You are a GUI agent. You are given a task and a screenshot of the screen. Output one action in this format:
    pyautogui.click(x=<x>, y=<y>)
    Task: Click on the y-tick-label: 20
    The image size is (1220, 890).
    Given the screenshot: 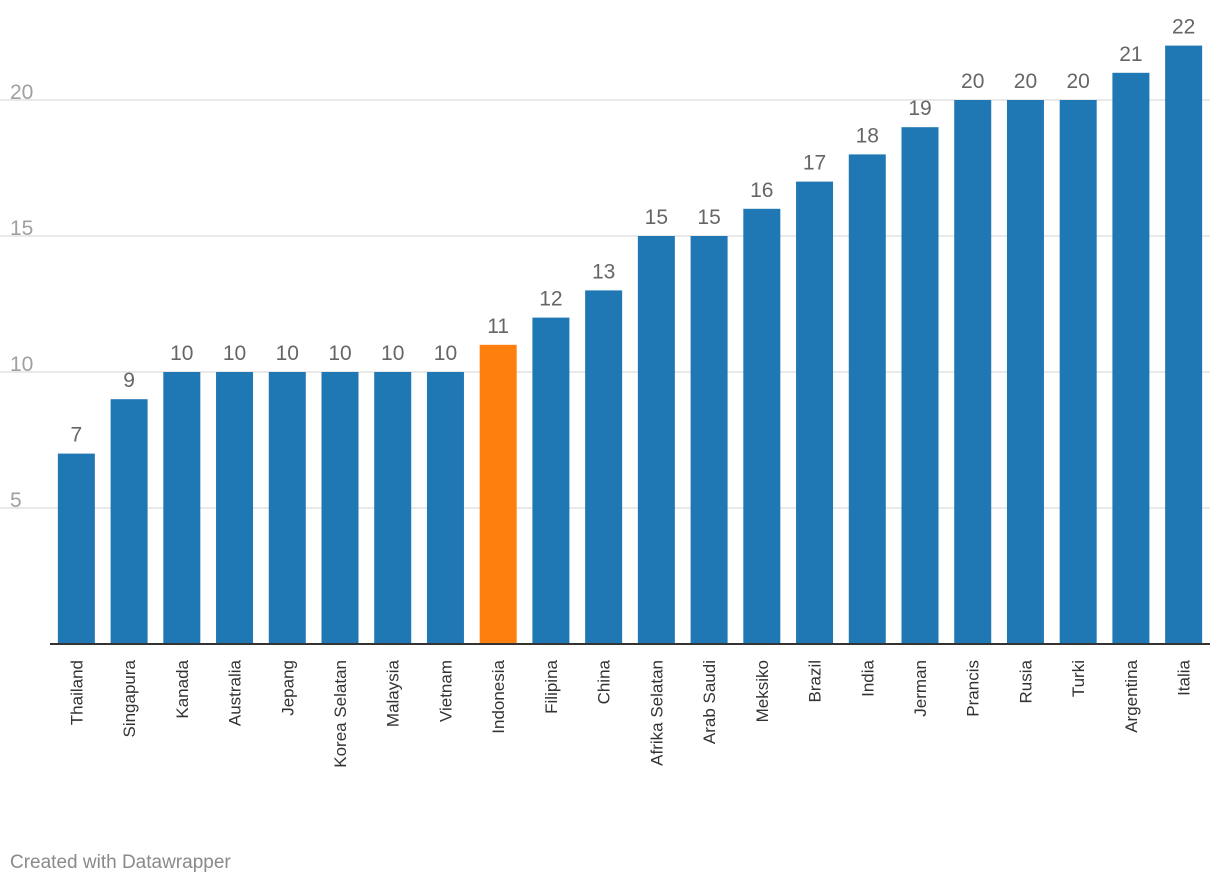 What is the action you would take?
    pyautogui.click(x=21, y=92)
    